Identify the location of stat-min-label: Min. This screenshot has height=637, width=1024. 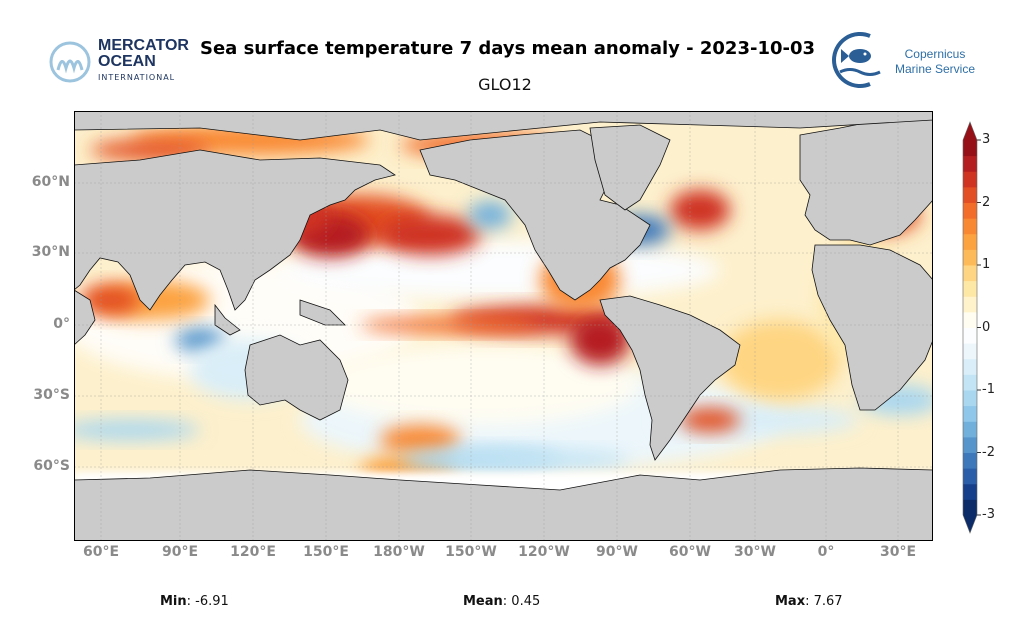
(173, 601).